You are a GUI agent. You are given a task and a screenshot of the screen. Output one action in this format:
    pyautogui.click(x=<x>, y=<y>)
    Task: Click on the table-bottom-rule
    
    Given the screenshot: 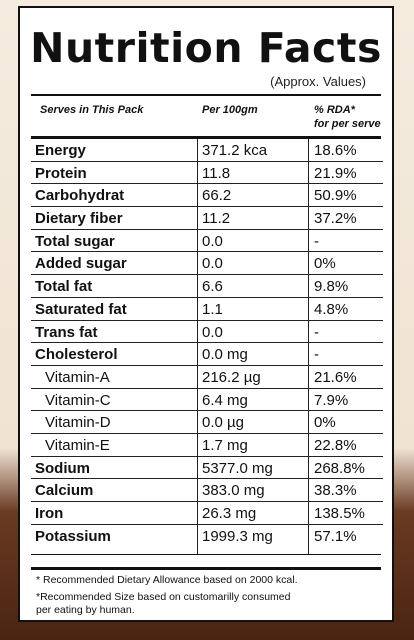 What is the action you would take?
    pyautogui.click(x=206, y=554)
    